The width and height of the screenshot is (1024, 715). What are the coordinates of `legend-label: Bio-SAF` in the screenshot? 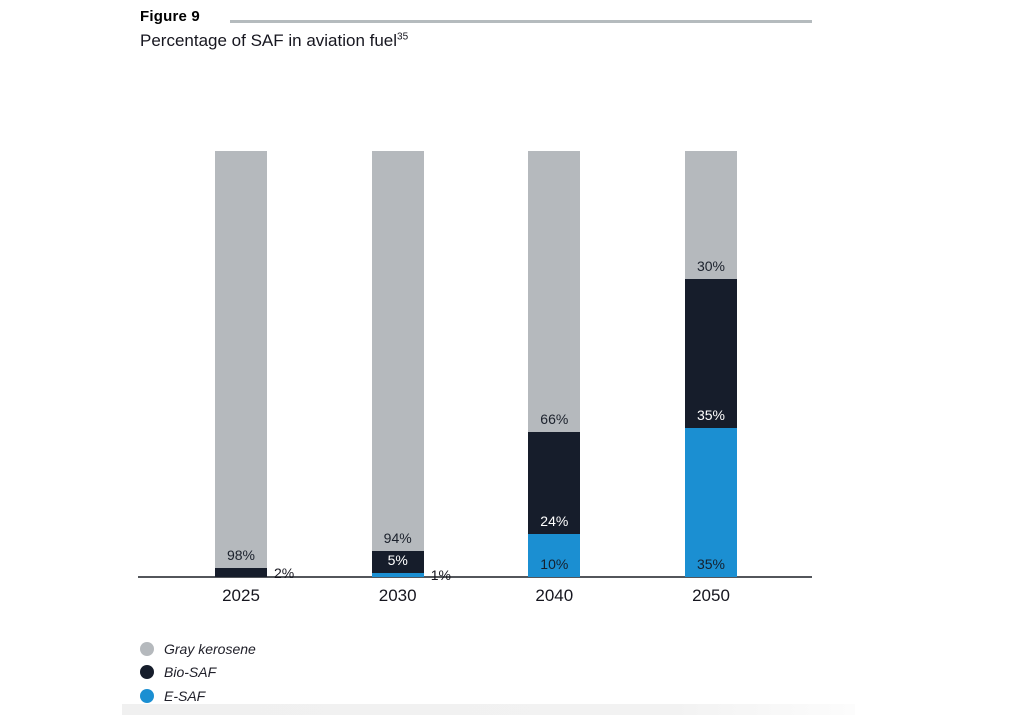 It's located at (190, 672).